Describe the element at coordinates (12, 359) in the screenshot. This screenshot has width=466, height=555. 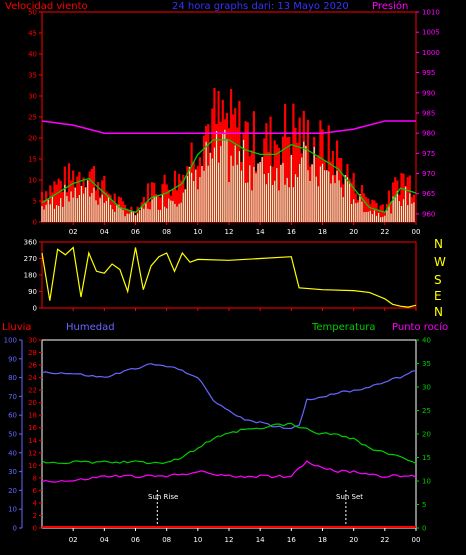
I see `humidity-tick-label: 90` at that location.